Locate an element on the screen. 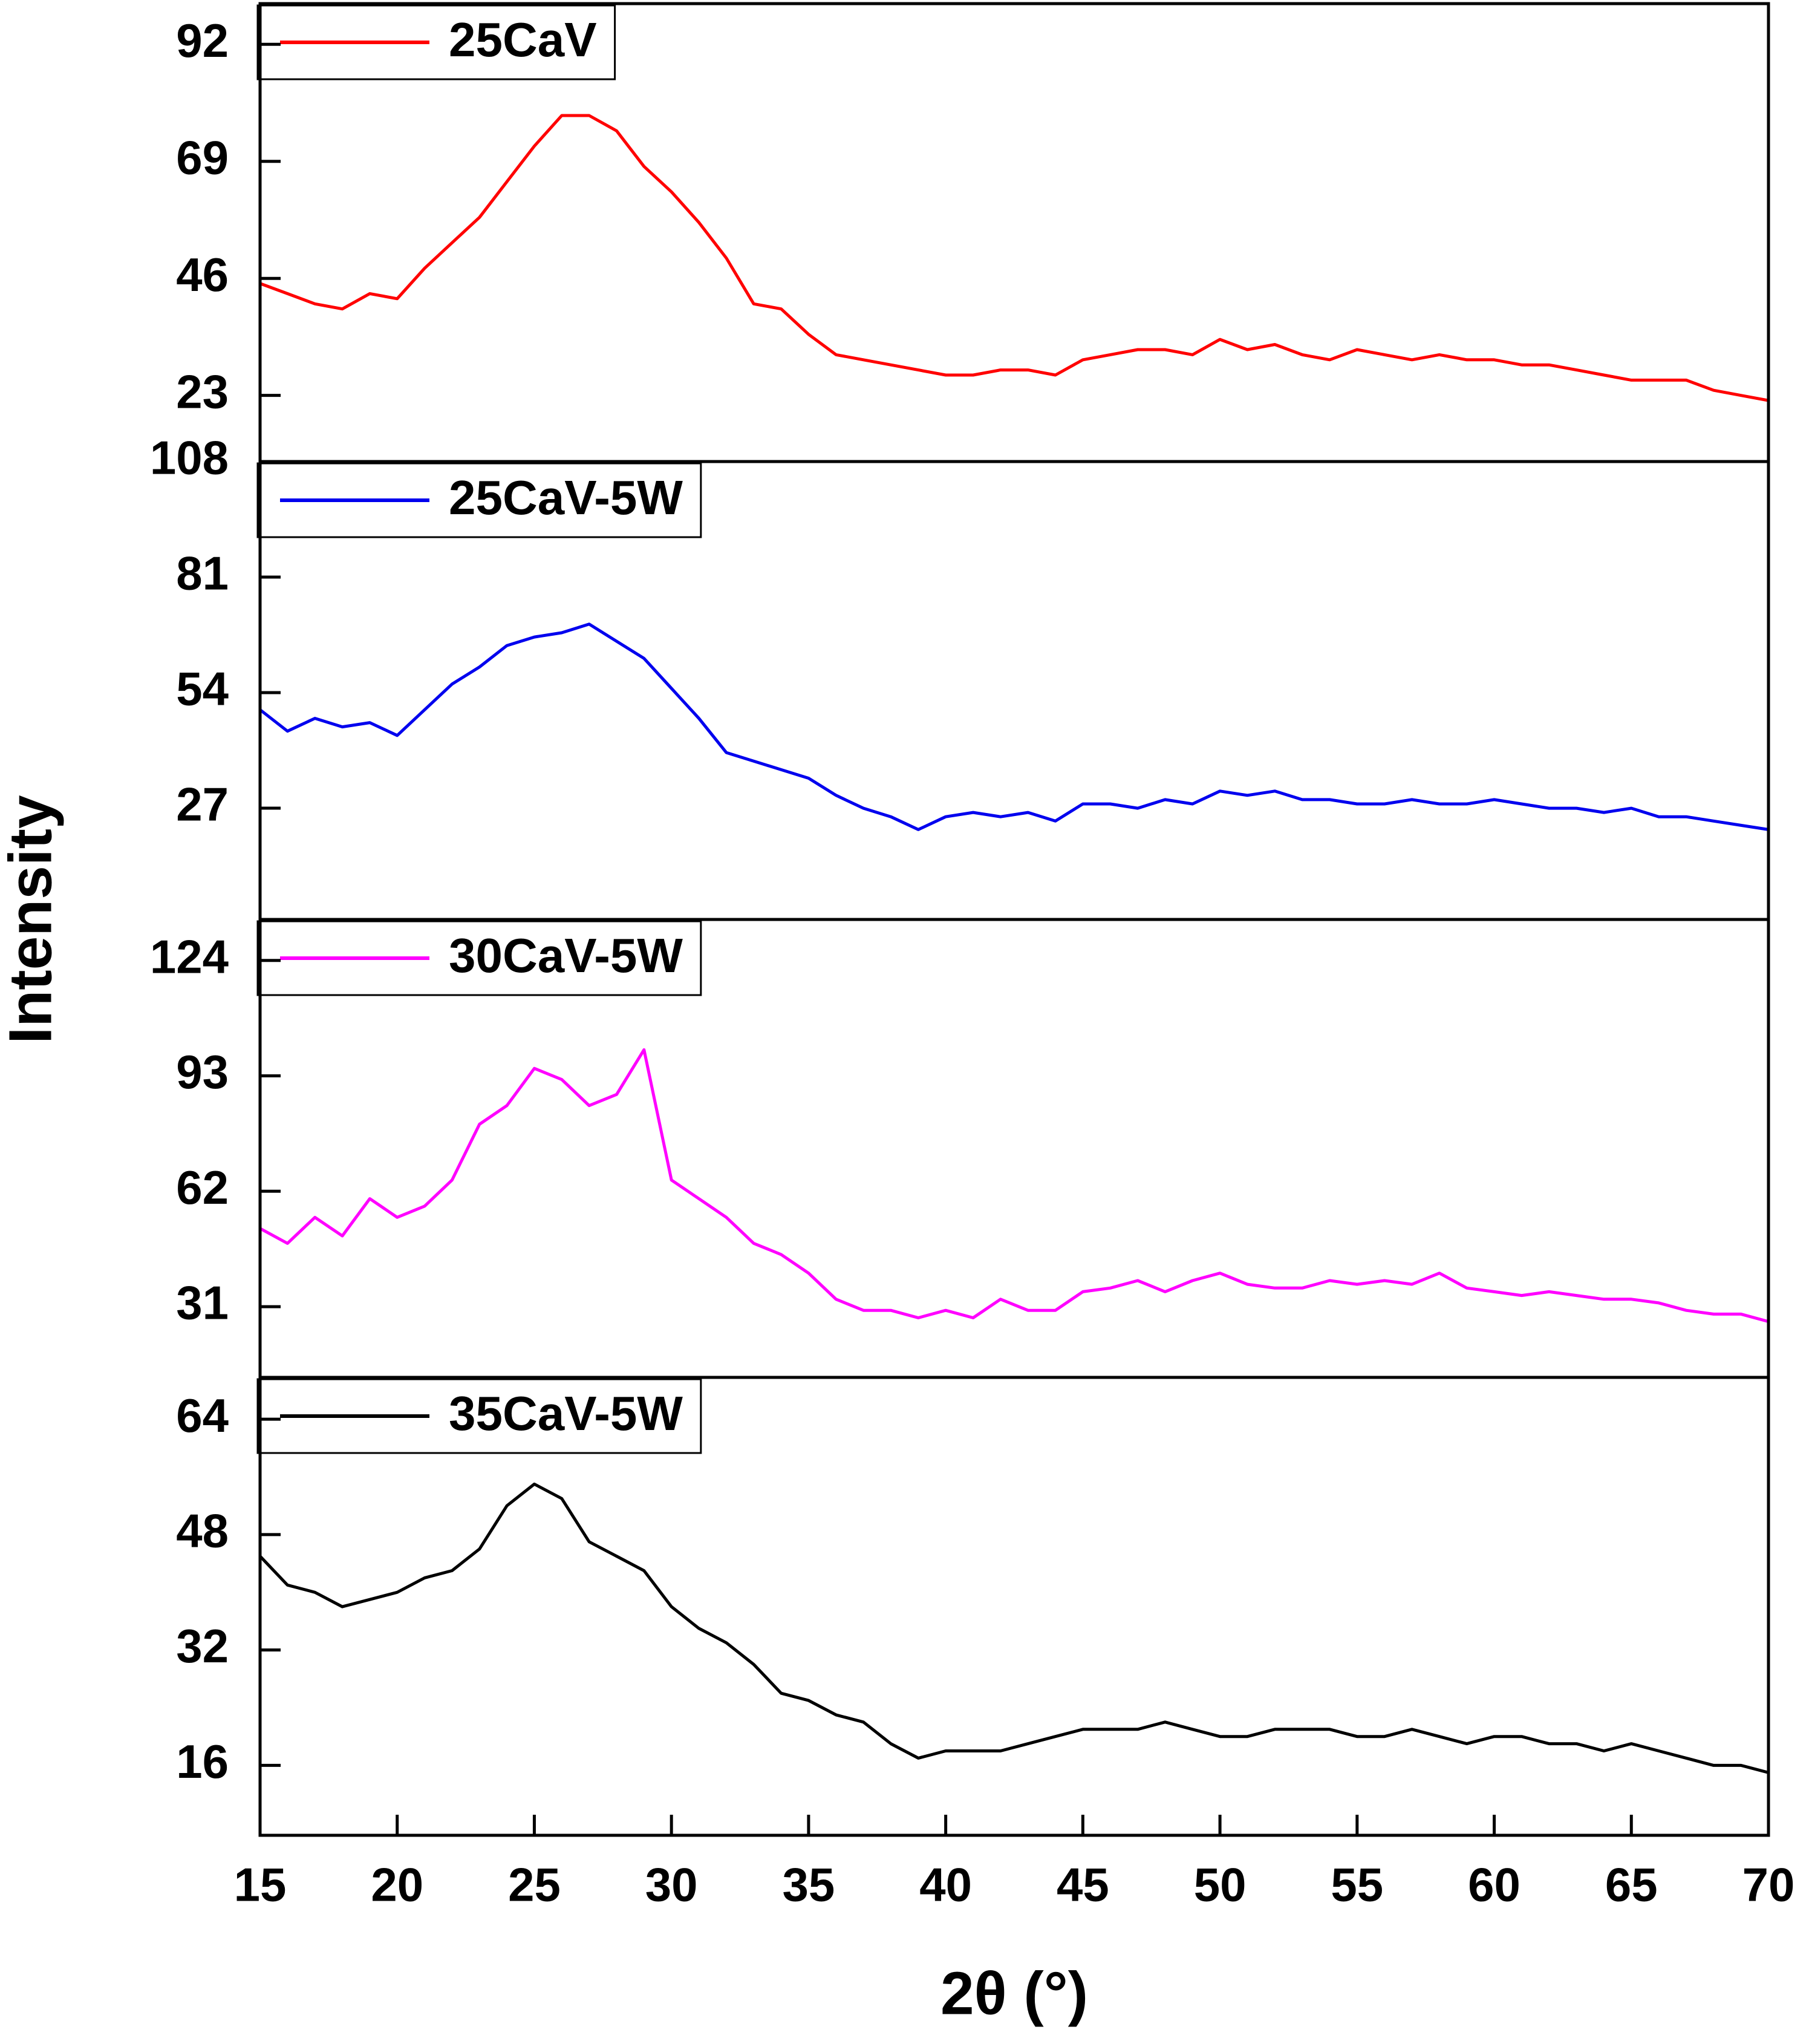 The height and width of the screenshot is (2044, 1809). y-tick-label: 16 is located at coordinates (202, 1762).